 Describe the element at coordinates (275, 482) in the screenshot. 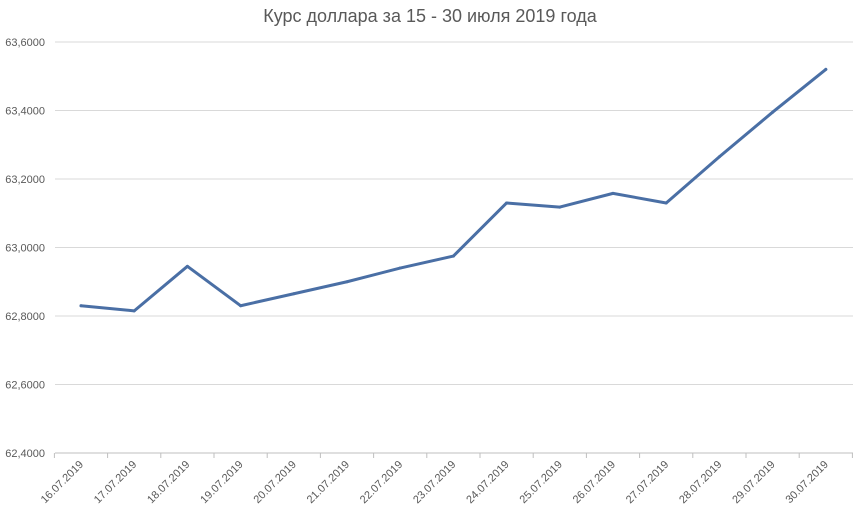

I see `x-tick-label: 20.07.2019` at that location.